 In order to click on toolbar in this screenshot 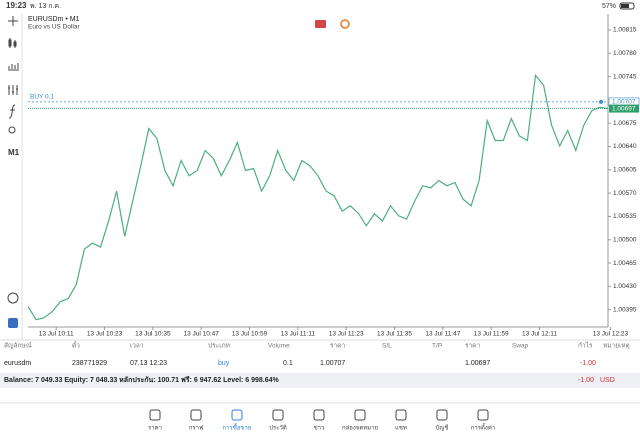, I will do `click(13, 160)`.